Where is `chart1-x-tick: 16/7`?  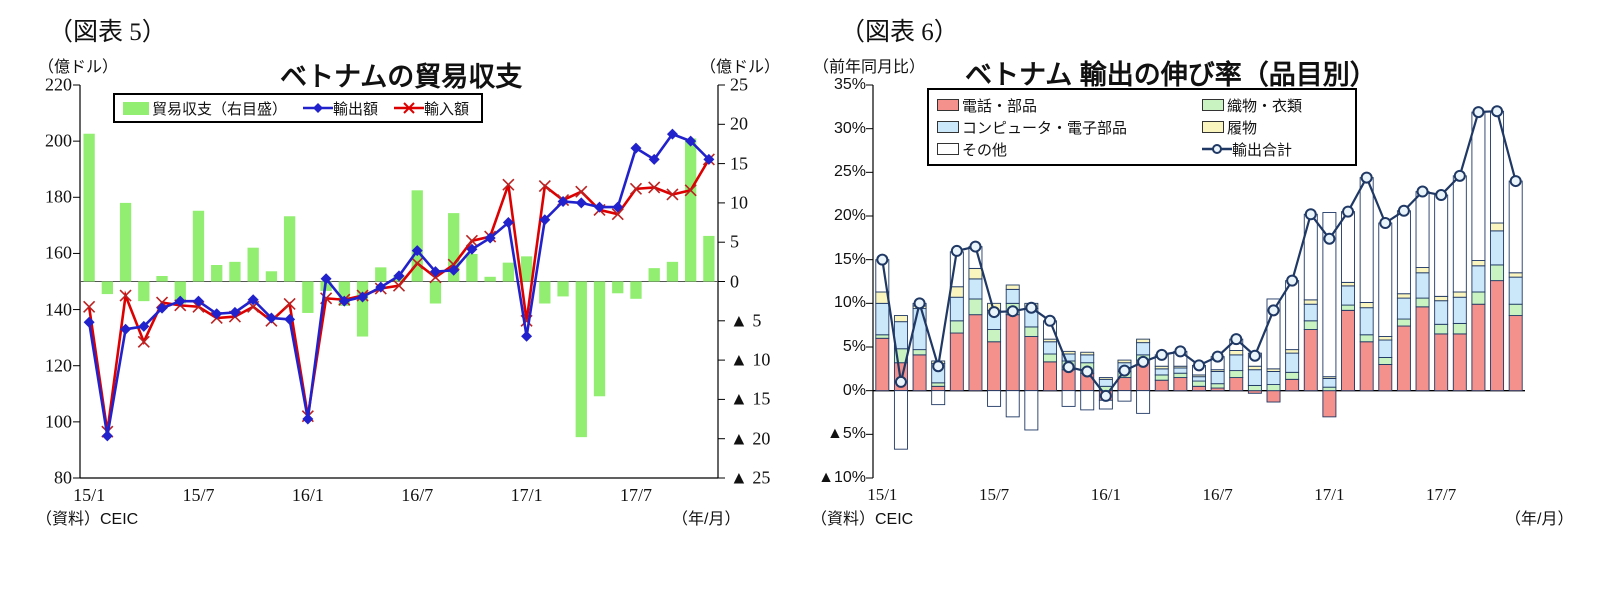
chart1-x-tick: 16/7 is located at coordinates (417, 495).